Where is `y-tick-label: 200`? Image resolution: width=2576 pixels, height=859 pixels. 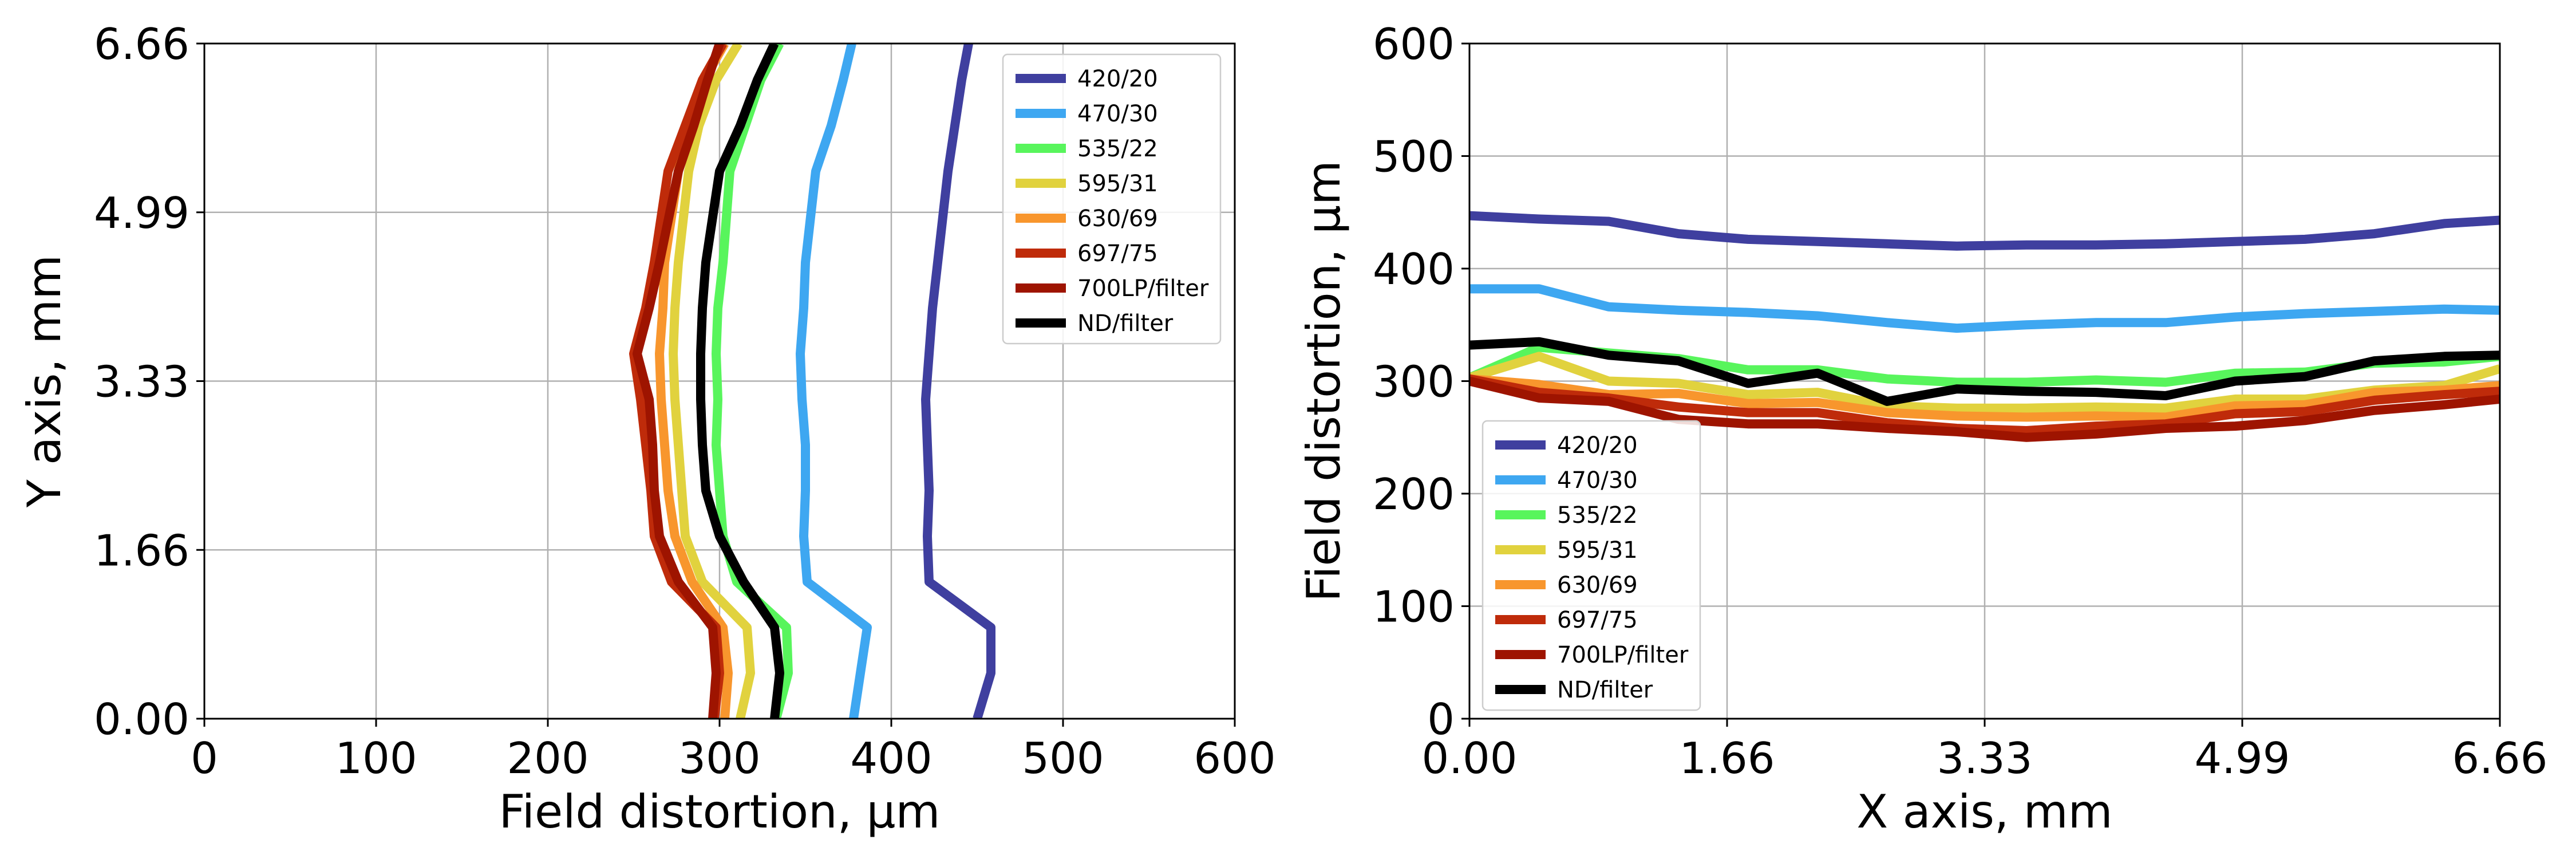
y-tick-label: 200 is located at coordinates (1414, 494).